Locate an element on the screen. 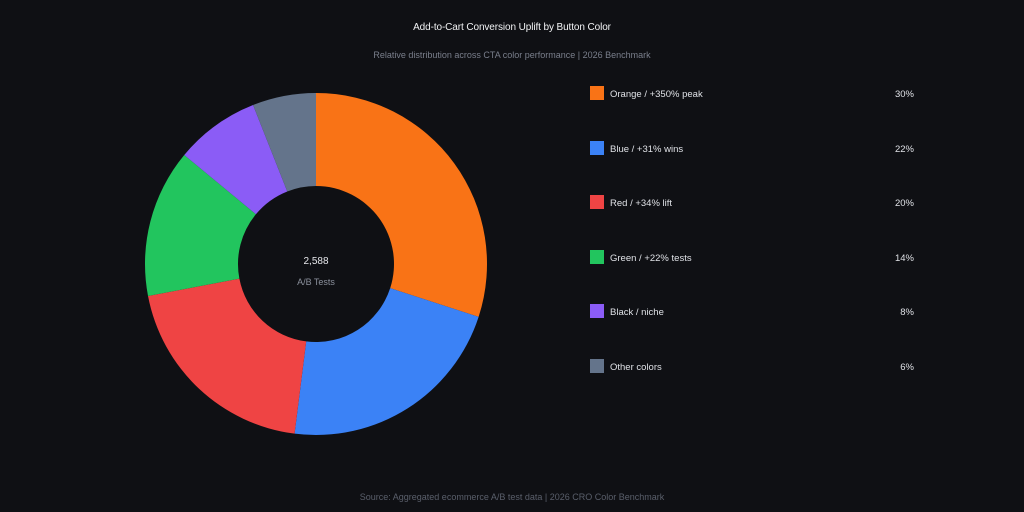  center-total-value: 2,588 is located at coordinates (315, 261).